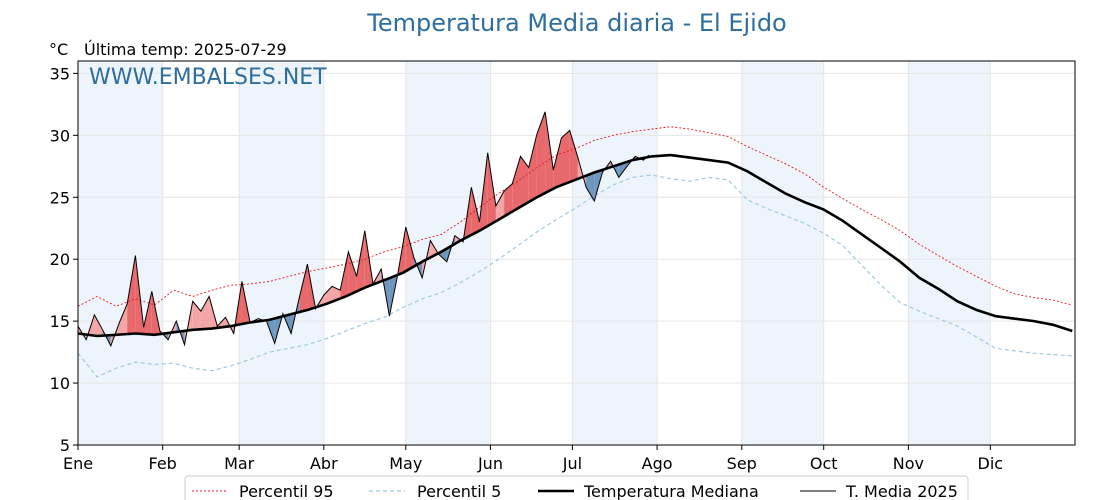 The image size is (1120, 500). Describe the element at coordinates (824, 463) in the screenshot. I see `x-tick-label: Oct` at that location.